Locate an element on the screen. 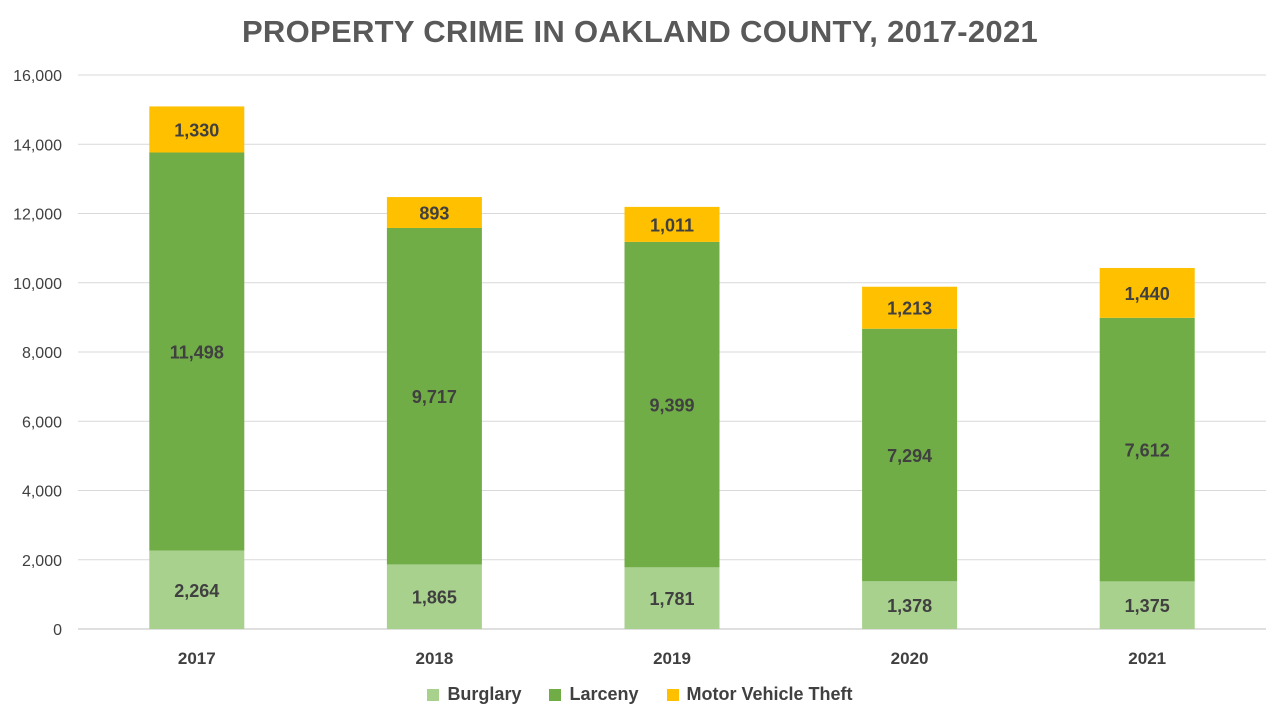 The height and width of the screenshot is (720, 1280). x-tick-label: 2018 is located at coordinates (434, 658).